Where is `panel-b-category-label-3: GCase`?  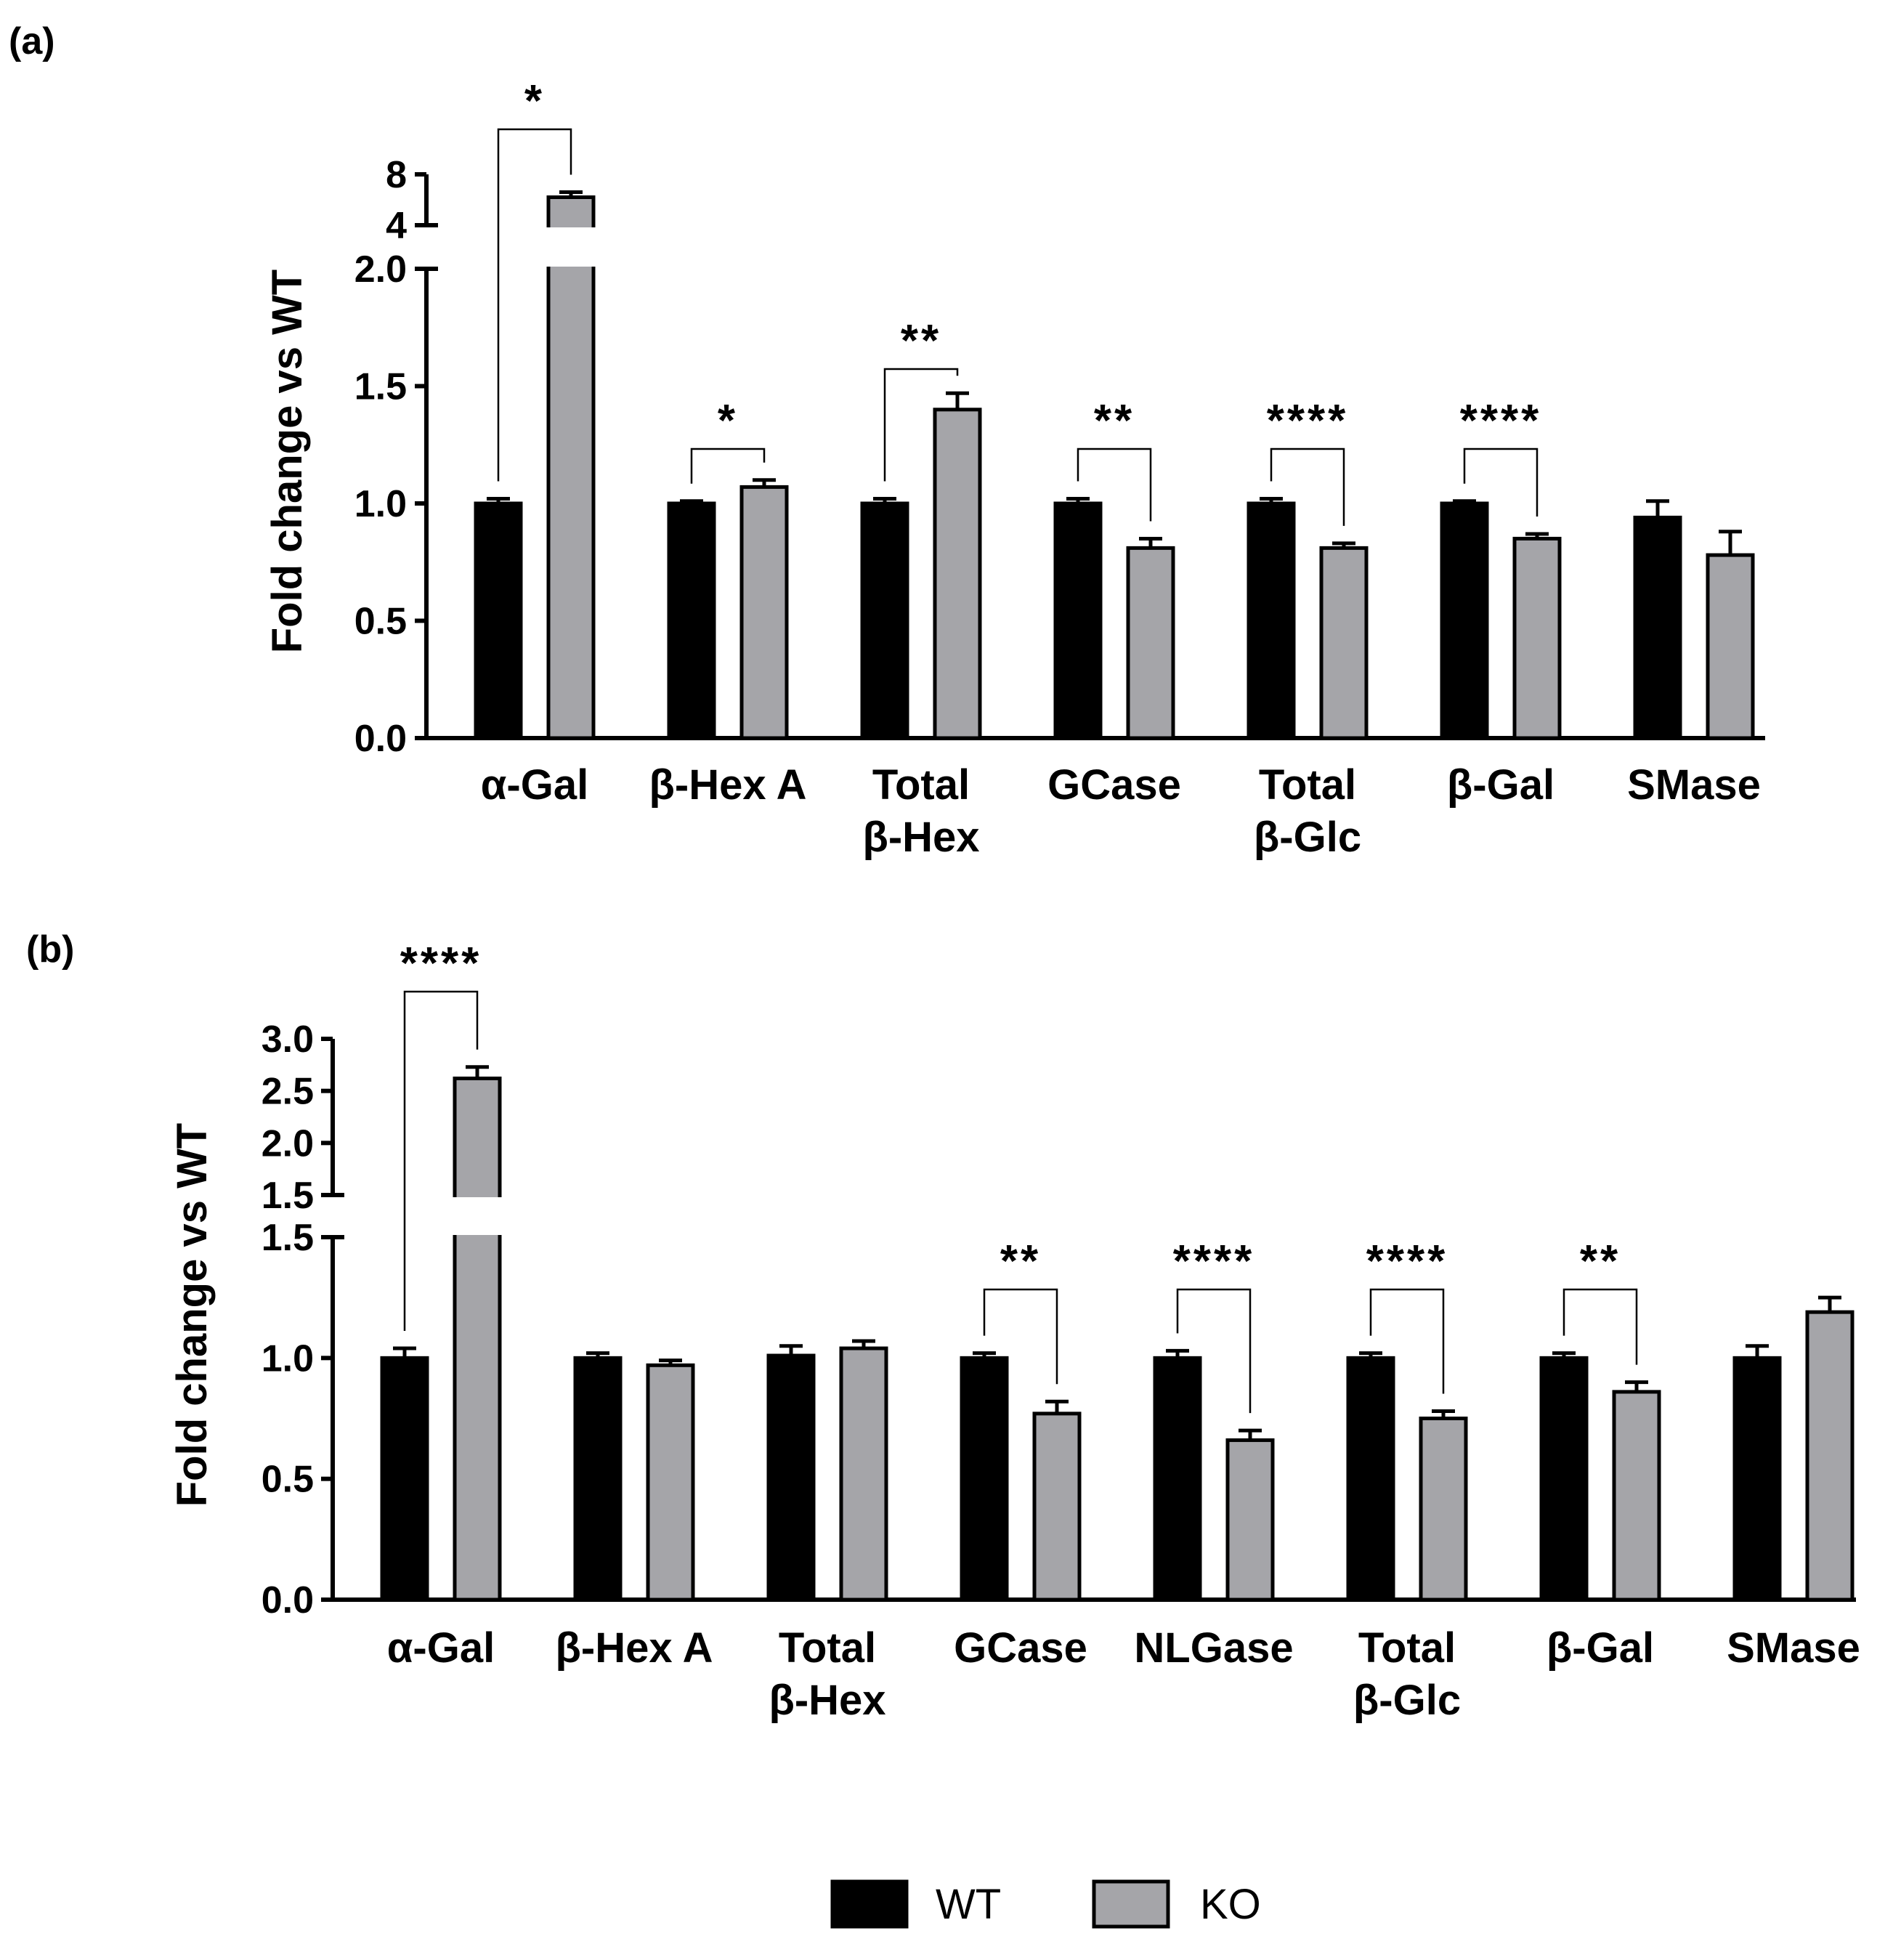
panel-b-category-label-3: GCase is located at coordinates (1020, 1648).